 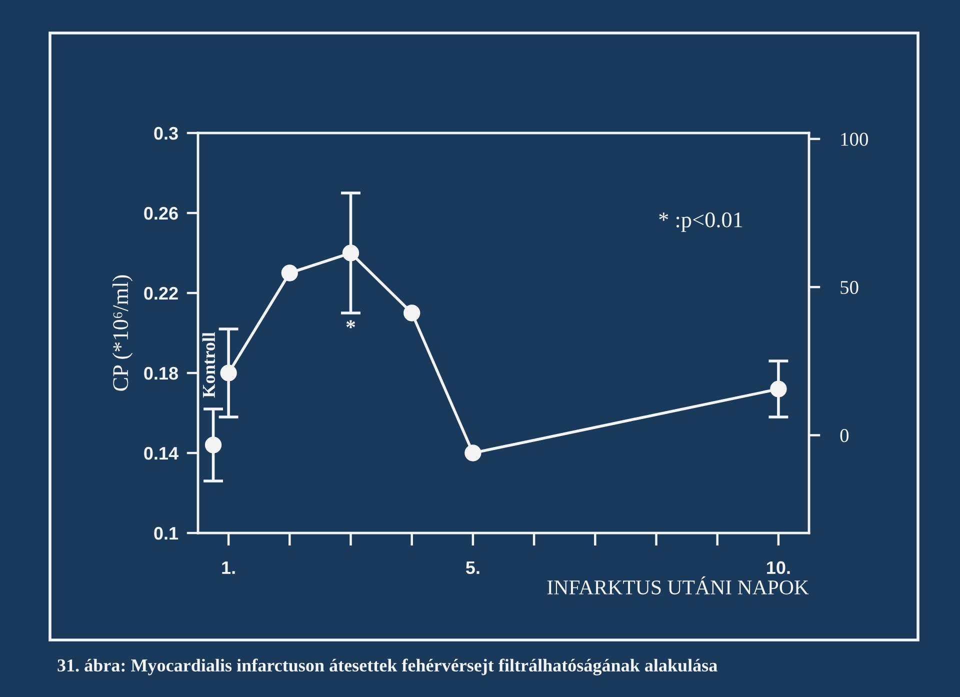 What do you see at coordinates (388, 667) in the screenshot?
I see `text: 31. ábra: Myocardialis infarctuson átesettek fehérvérsejt filtrálhatóságának alakulása` at bounding box center [388, 667].